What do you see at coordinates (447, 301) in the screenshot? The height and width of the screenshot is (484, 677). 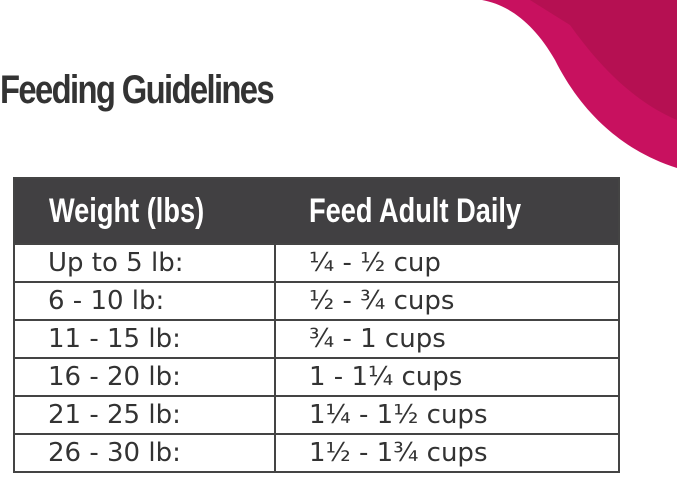 I see `table-cell: ½ - ¾ cups` at bounding box center [447, 301].